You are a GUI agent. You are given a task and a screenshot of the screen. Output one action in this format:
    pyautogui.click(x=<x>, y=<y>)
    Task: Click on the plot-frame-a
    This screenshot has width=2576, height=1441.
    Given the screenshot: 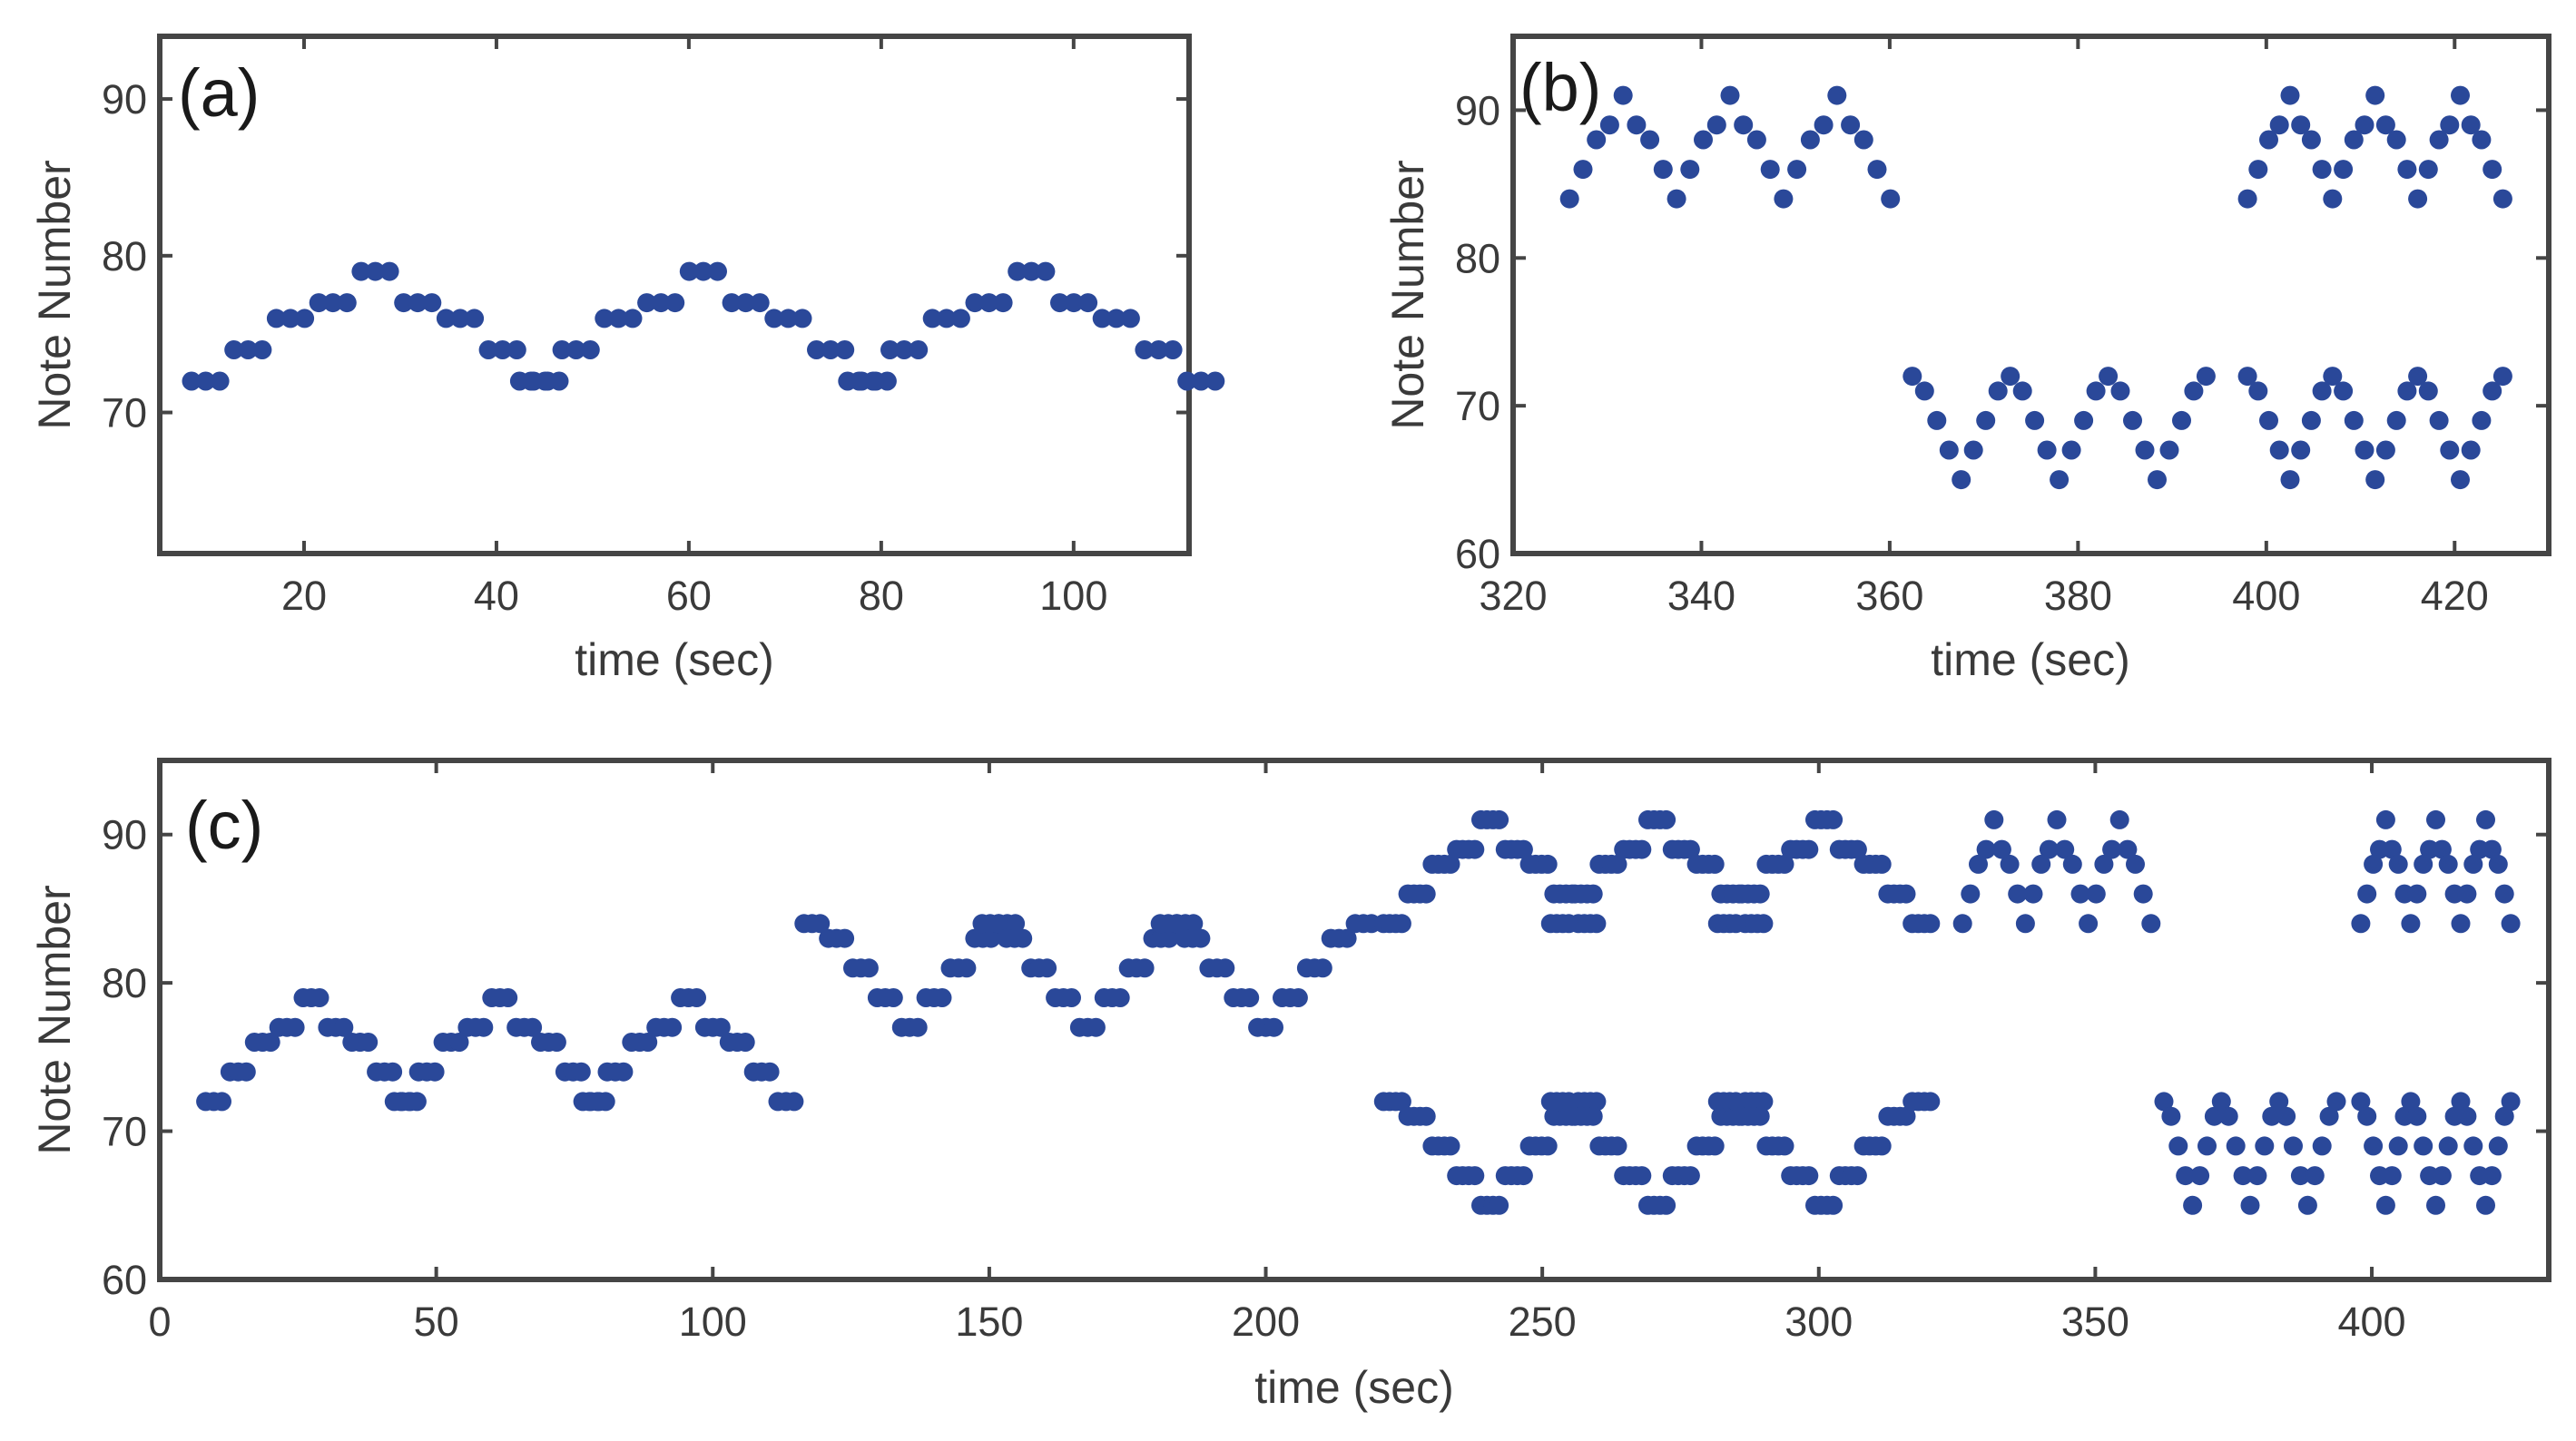 What is the action you would take?
    pyautogui.click(x=674, y=295)
    